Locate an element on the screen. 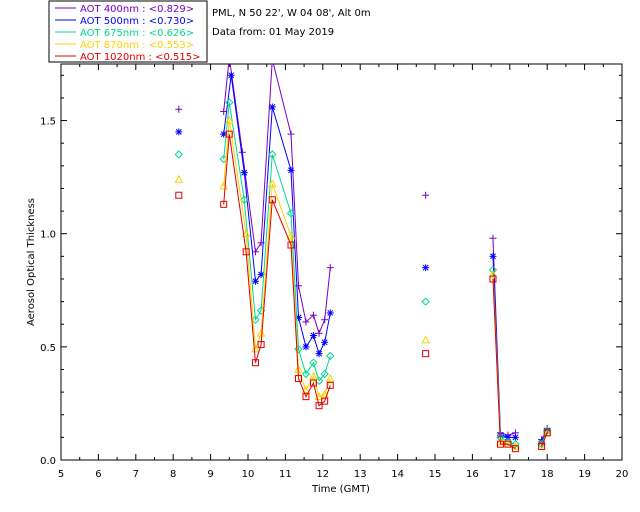 The image size is (640, 512). x-tick-label: 7 is located at coordinates (136, 474).